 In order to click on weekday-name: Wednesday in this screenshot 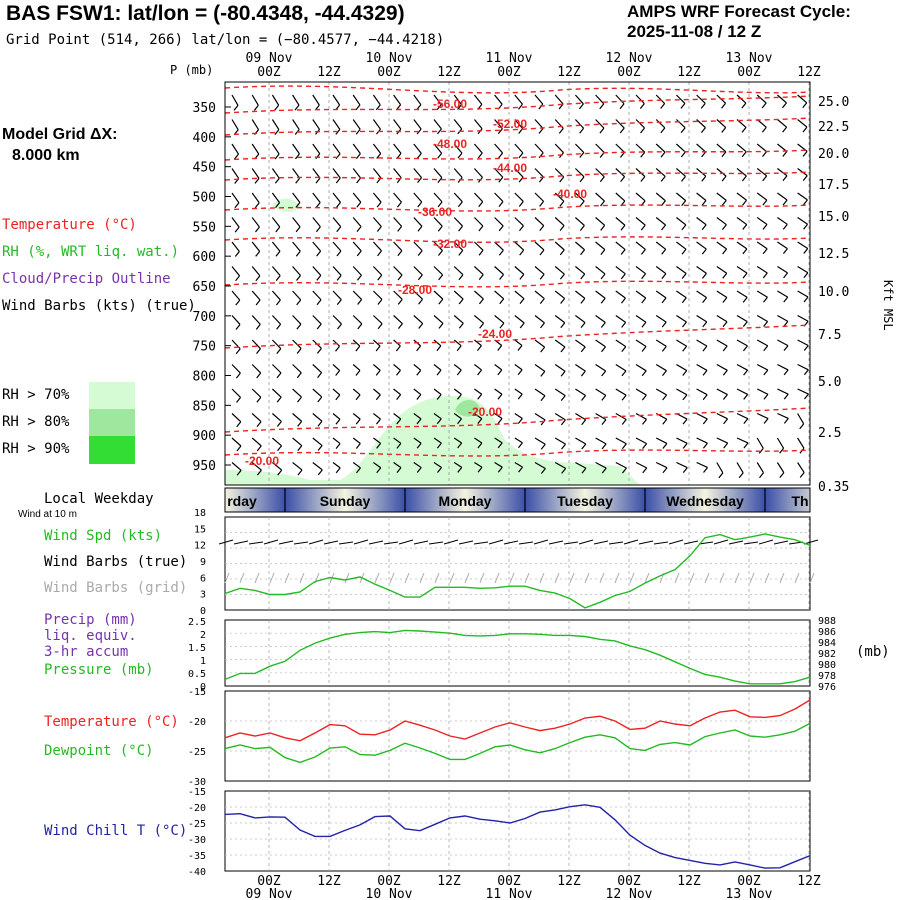, I will do `click(705, 501)`.